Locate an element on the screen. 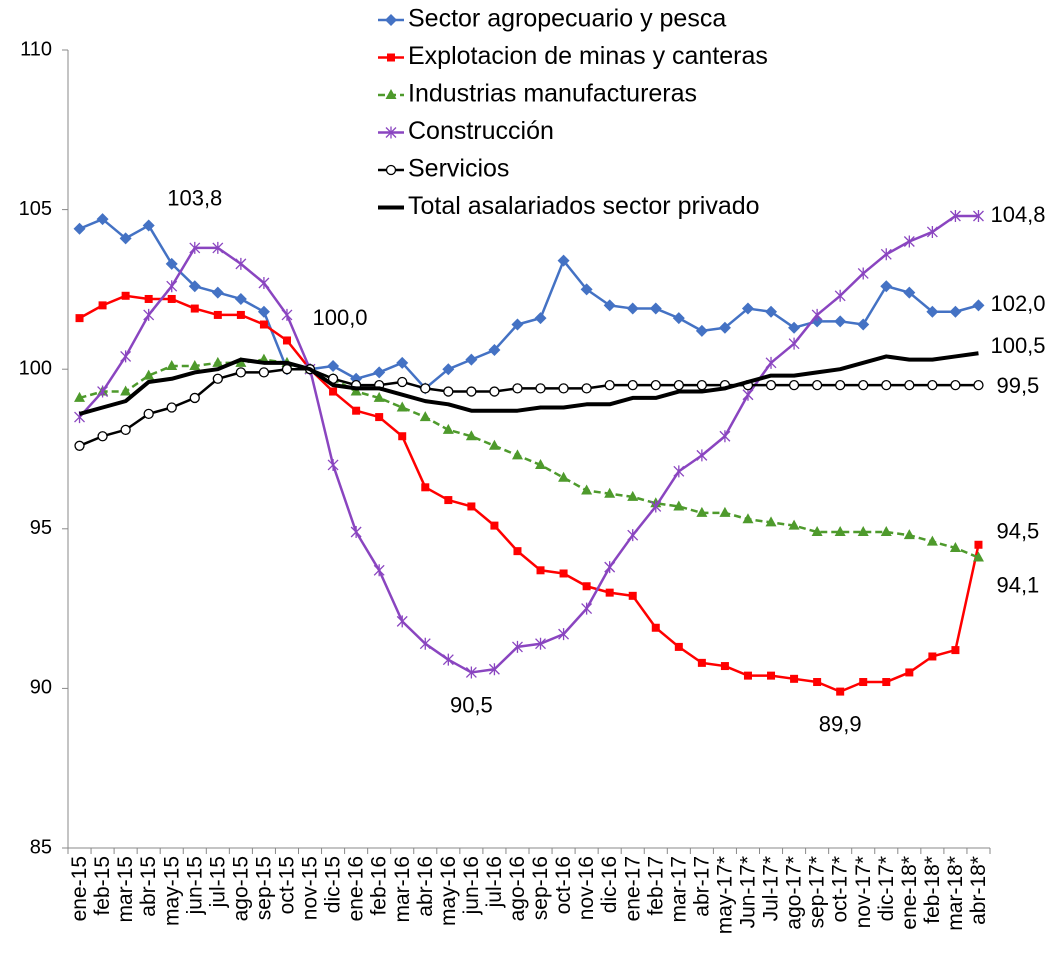  x-tick-label: abr-15 is located at coordinates (148, 886).